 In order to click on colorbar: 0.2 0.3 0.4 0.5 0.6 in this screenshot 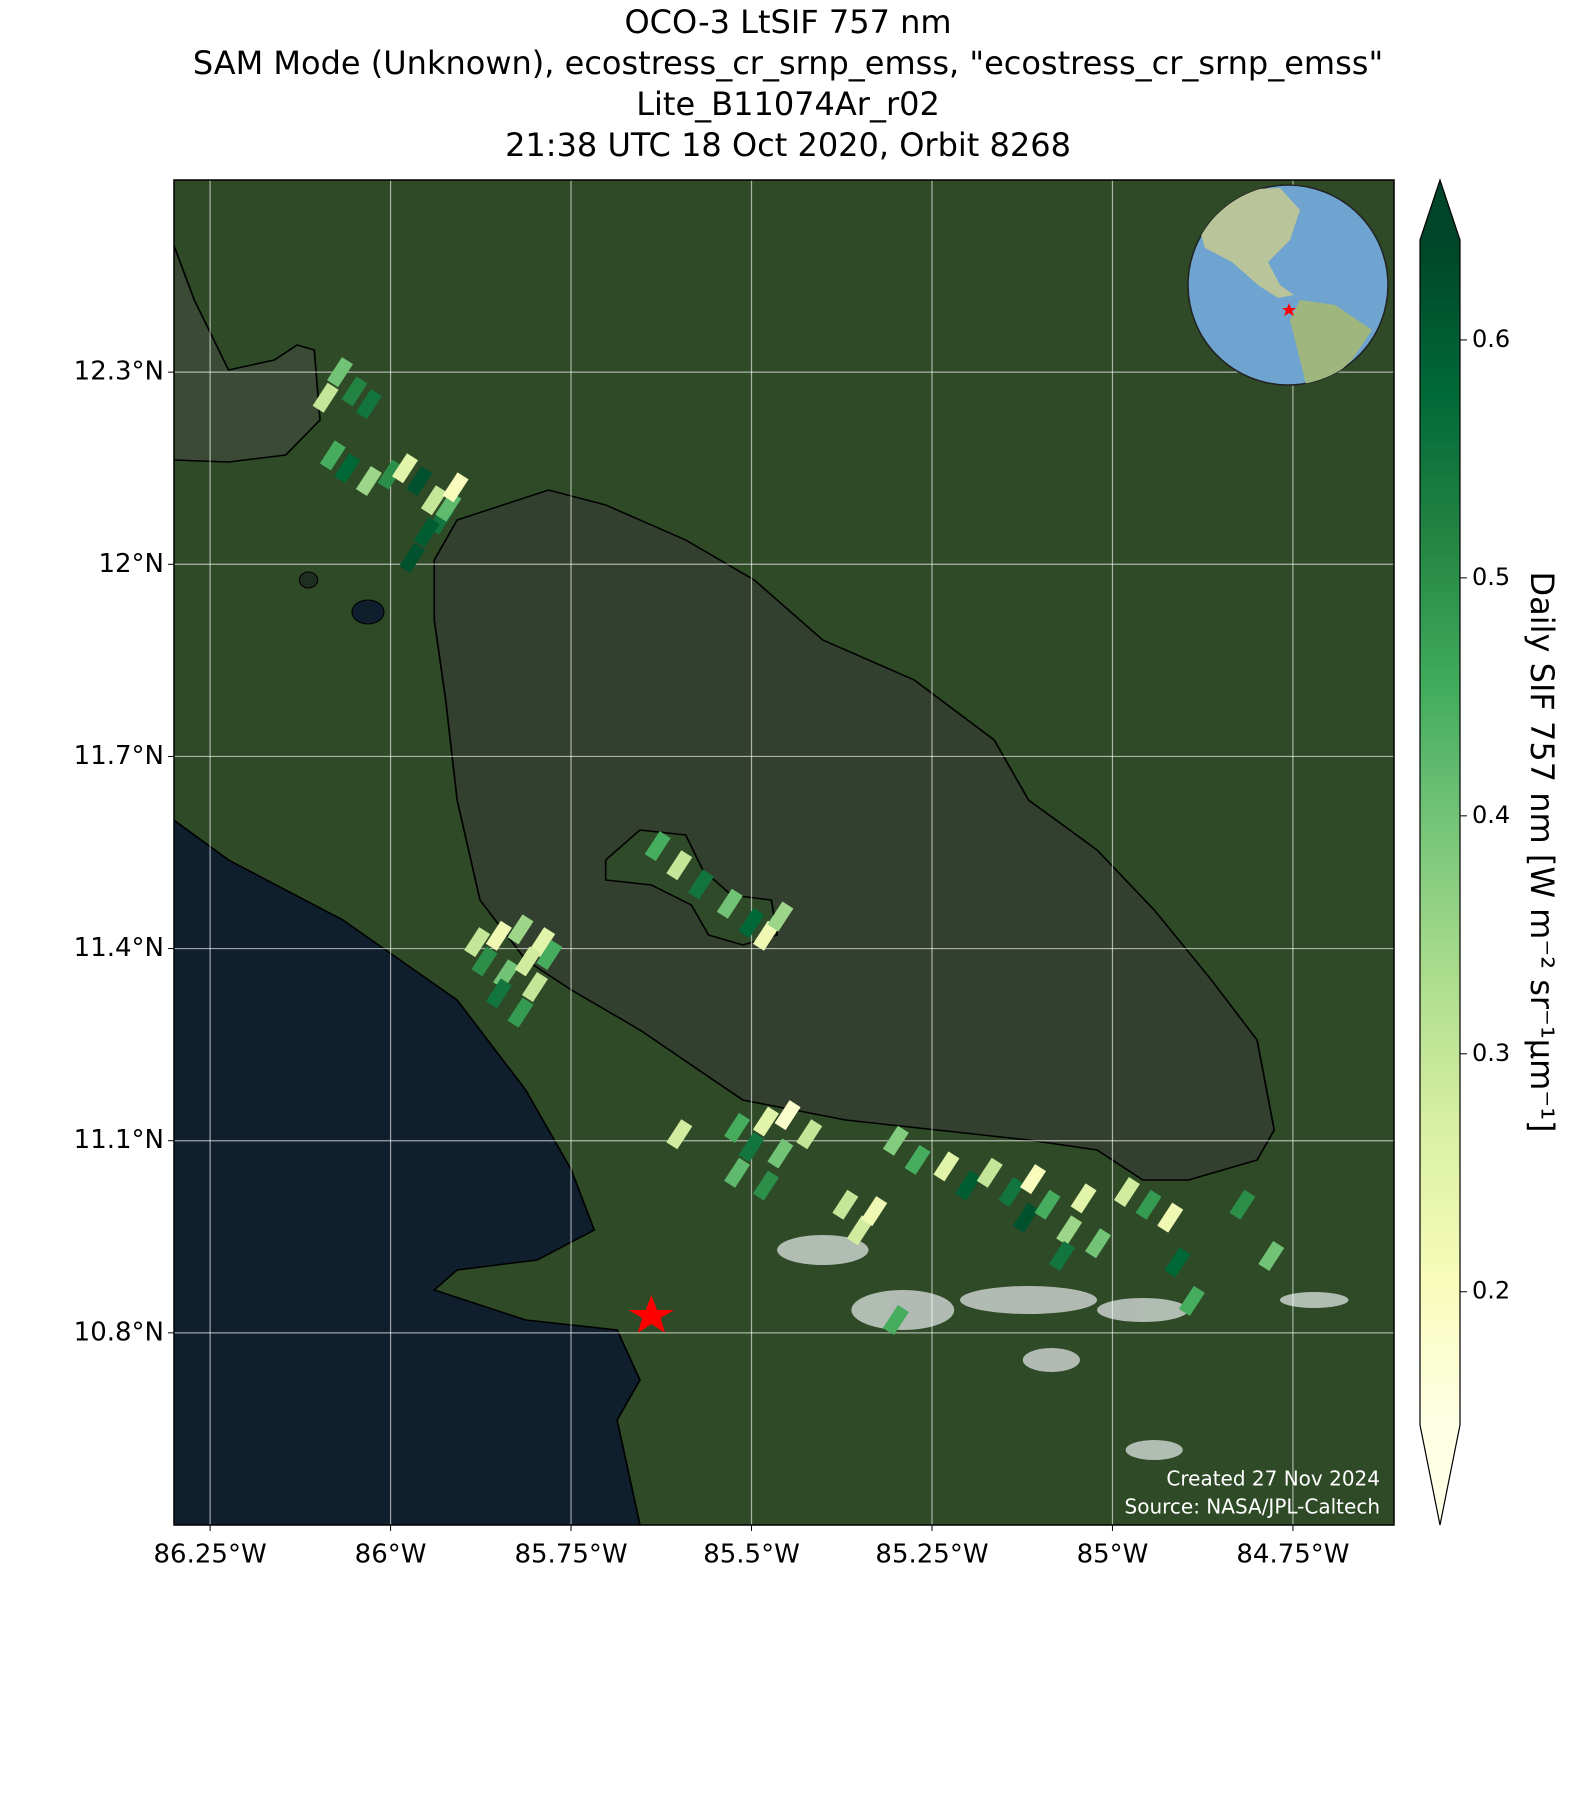, I will do `click(1464, 852)`.